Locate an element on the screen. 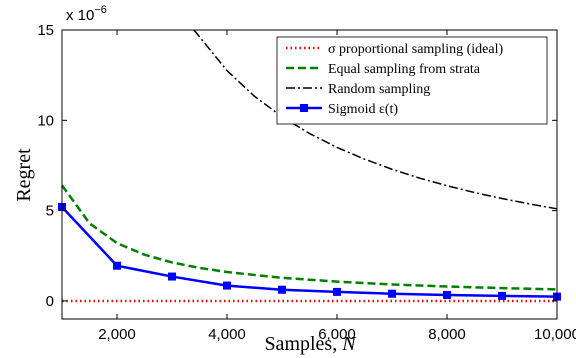  x-tick-label: 4,000 is located at coordinates (227, 334).